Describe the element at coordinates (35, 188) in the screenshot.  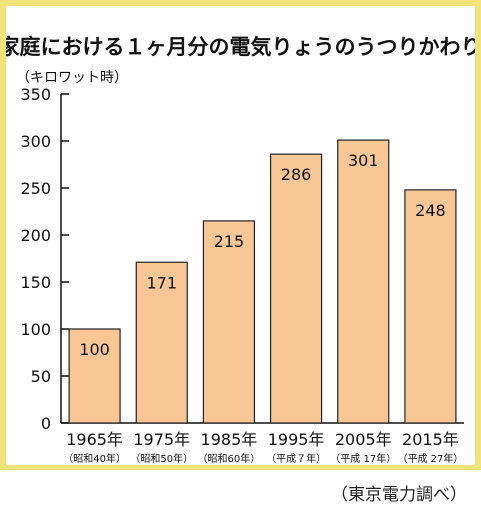
I see `y-tick-label: 250` at that location.